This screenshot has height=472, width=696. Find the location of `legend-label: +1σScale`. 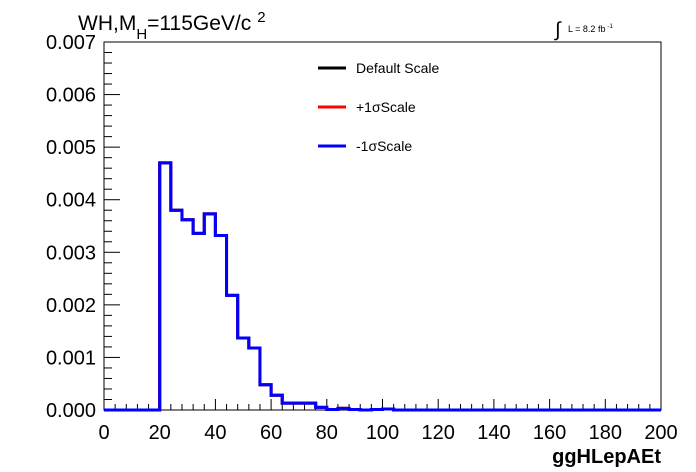

legend-label: +1σScale is located at coordinates (386, 107).